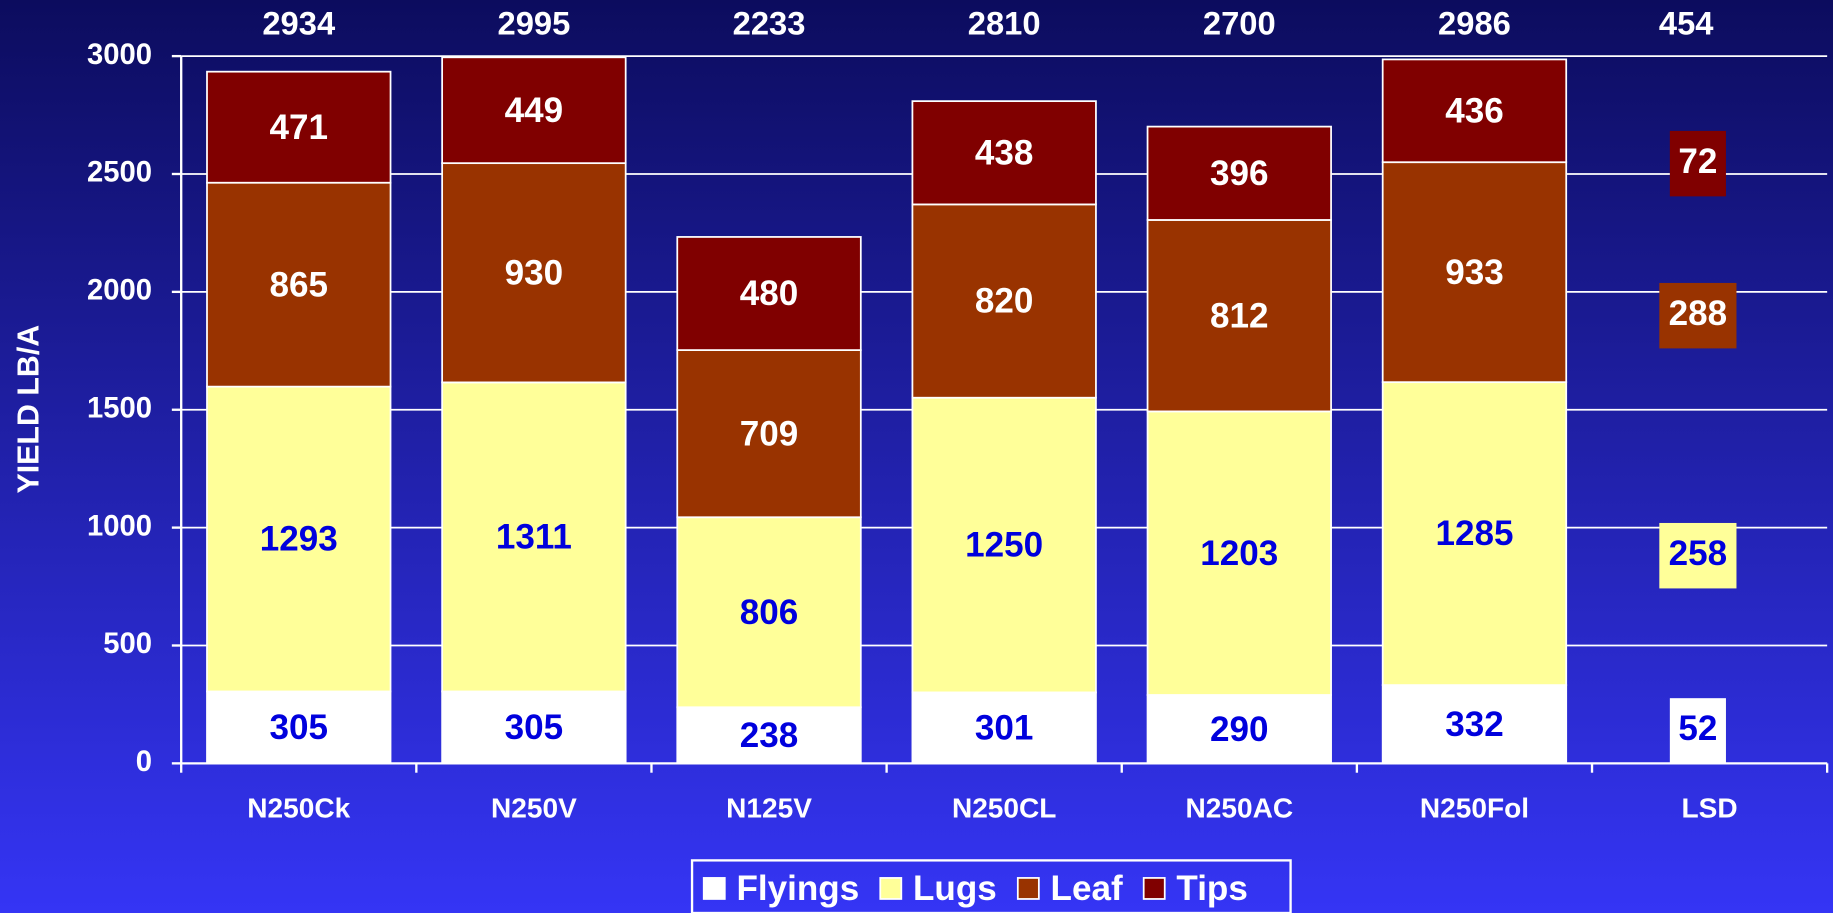  I want to click on data-label: 930, so click(534, 272).